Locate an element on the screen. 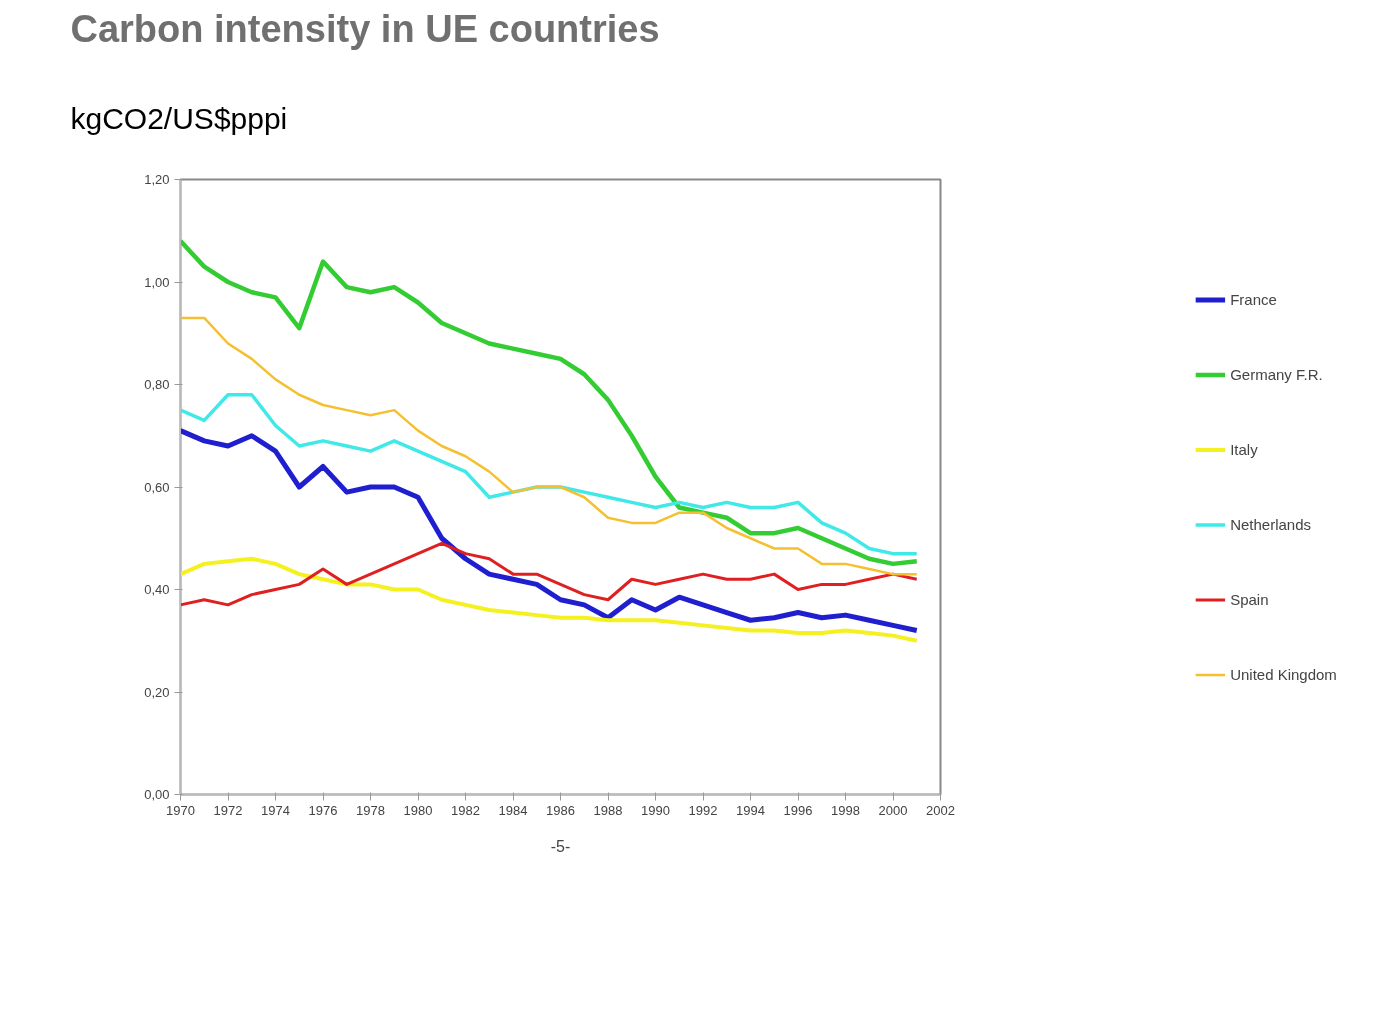 The image size is (1381, 1021). x-tick-label: 1970 is located at coordinates (180, 810).